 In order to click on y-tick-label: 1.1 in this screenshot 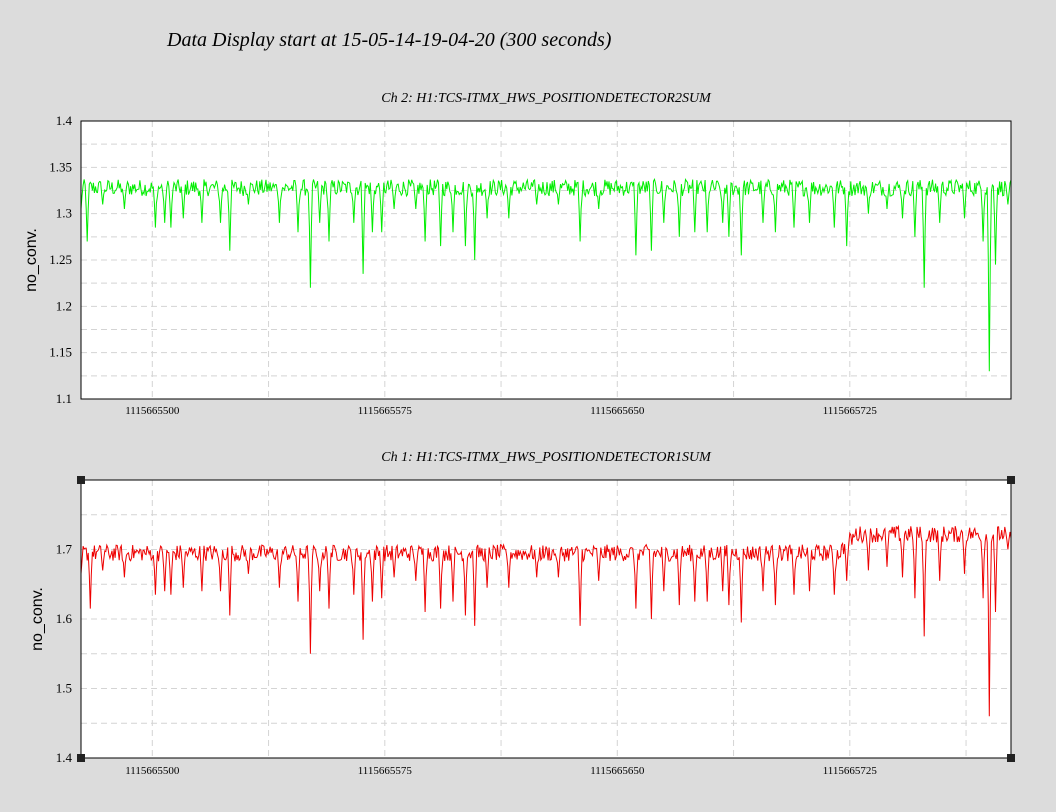, I will do `click(64, 398)`.